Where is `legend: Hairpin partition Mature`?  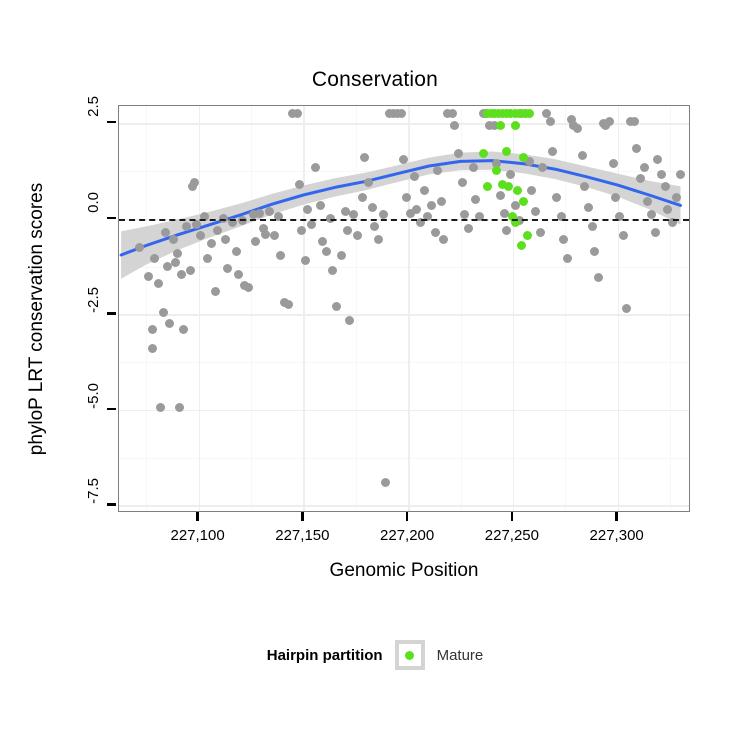 legend: Hairpin partition Mature is located at coordinates (375, 655).